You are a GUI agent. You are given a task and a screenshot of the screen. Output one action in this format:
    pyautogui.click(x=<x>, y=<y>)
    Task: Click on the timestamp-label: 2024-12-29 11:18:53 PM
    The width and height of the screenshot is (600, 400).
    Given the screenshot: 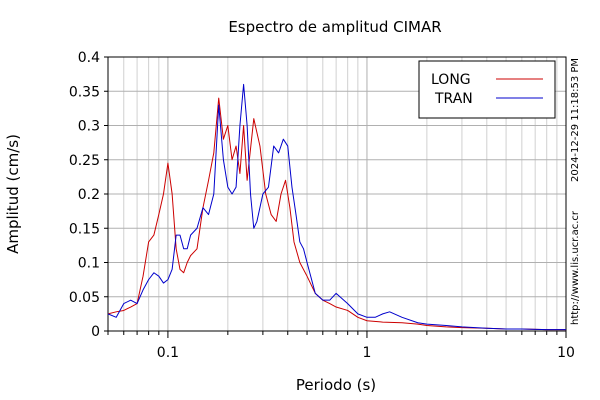 What is the action you would take?
    pyautogui.click(x=575, y=120)
    